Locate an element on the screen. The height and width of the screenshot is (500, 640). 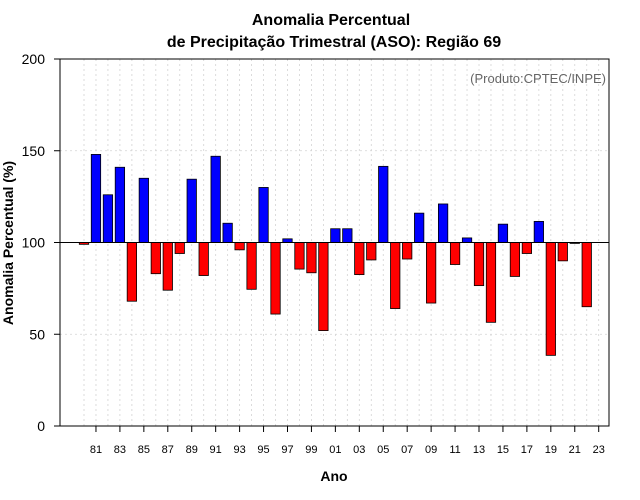
bar-1990 is located at coordinates (203, 259).